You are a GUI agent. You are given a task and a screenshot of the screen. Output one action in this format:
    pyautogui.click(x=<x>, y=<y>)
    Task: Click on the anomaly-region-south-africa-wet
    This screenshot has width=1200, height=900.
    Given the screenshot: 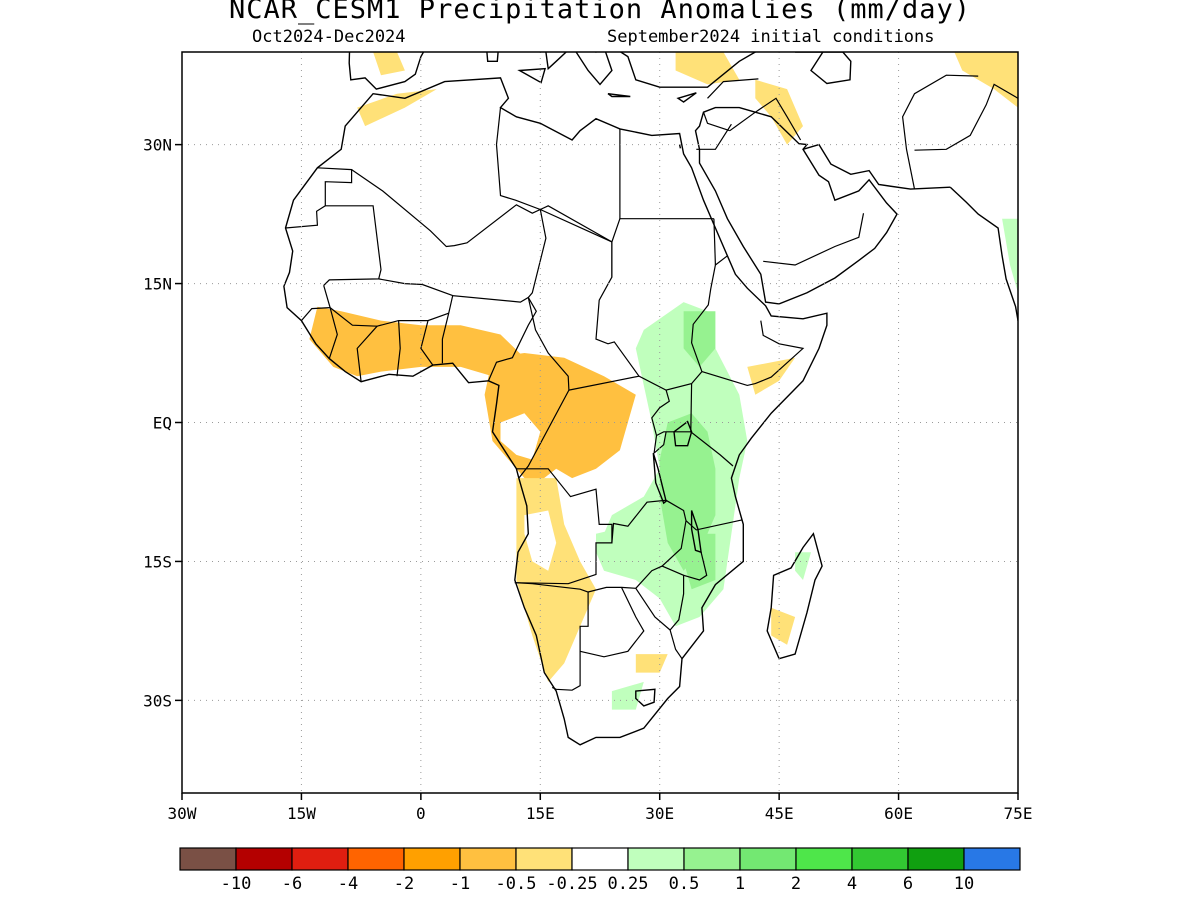 What is the action you would take?
    pyautogui.click(x=627, y=695)
    